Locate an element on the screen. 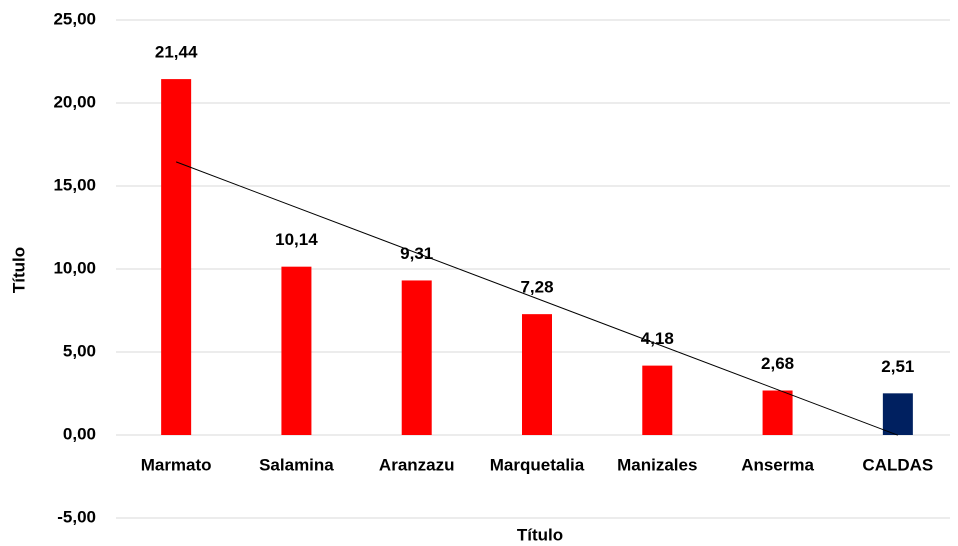 The height and width of the screenshot is (546, 958). data-label: 2,51 is located at coordinates (897, 366).